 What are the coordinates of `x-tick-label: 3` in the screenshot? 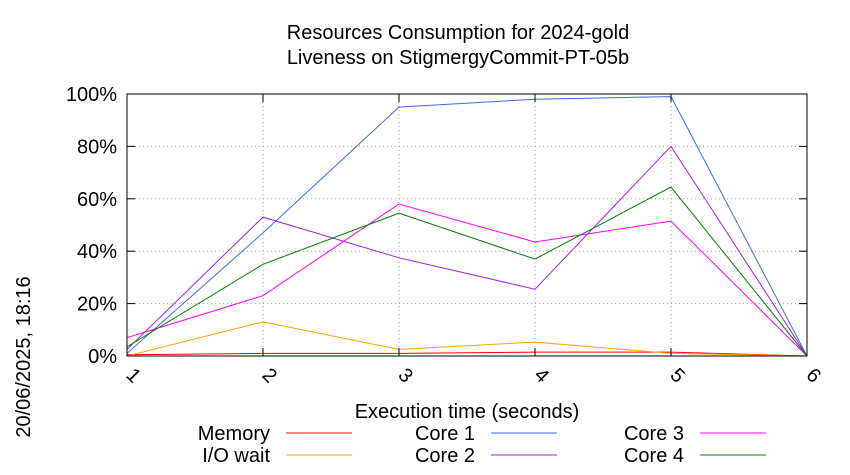 It's located at (405, 375).